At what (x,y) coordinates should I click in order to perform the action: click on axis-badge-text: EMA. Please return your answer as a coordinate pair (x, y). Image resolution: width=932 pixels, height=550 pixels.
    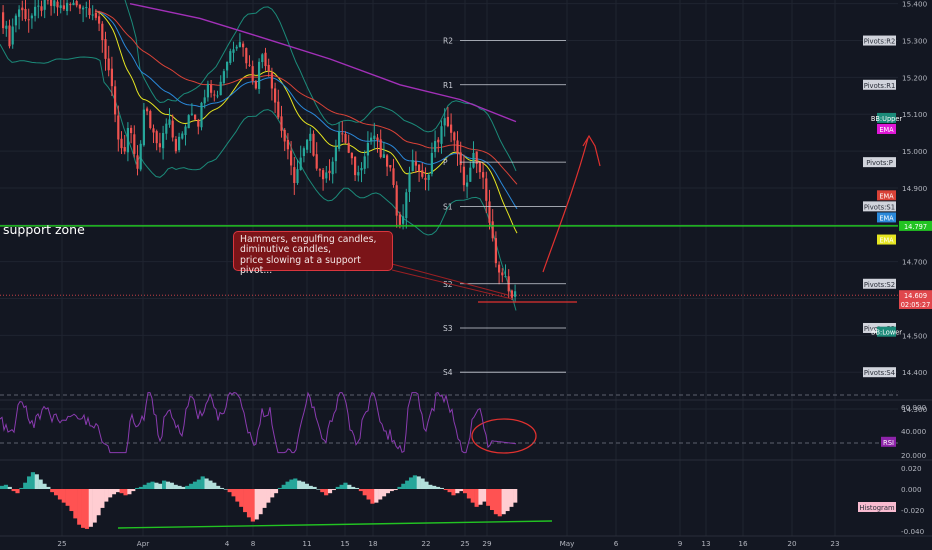
    Looking at the image, I should click on (886, 241).